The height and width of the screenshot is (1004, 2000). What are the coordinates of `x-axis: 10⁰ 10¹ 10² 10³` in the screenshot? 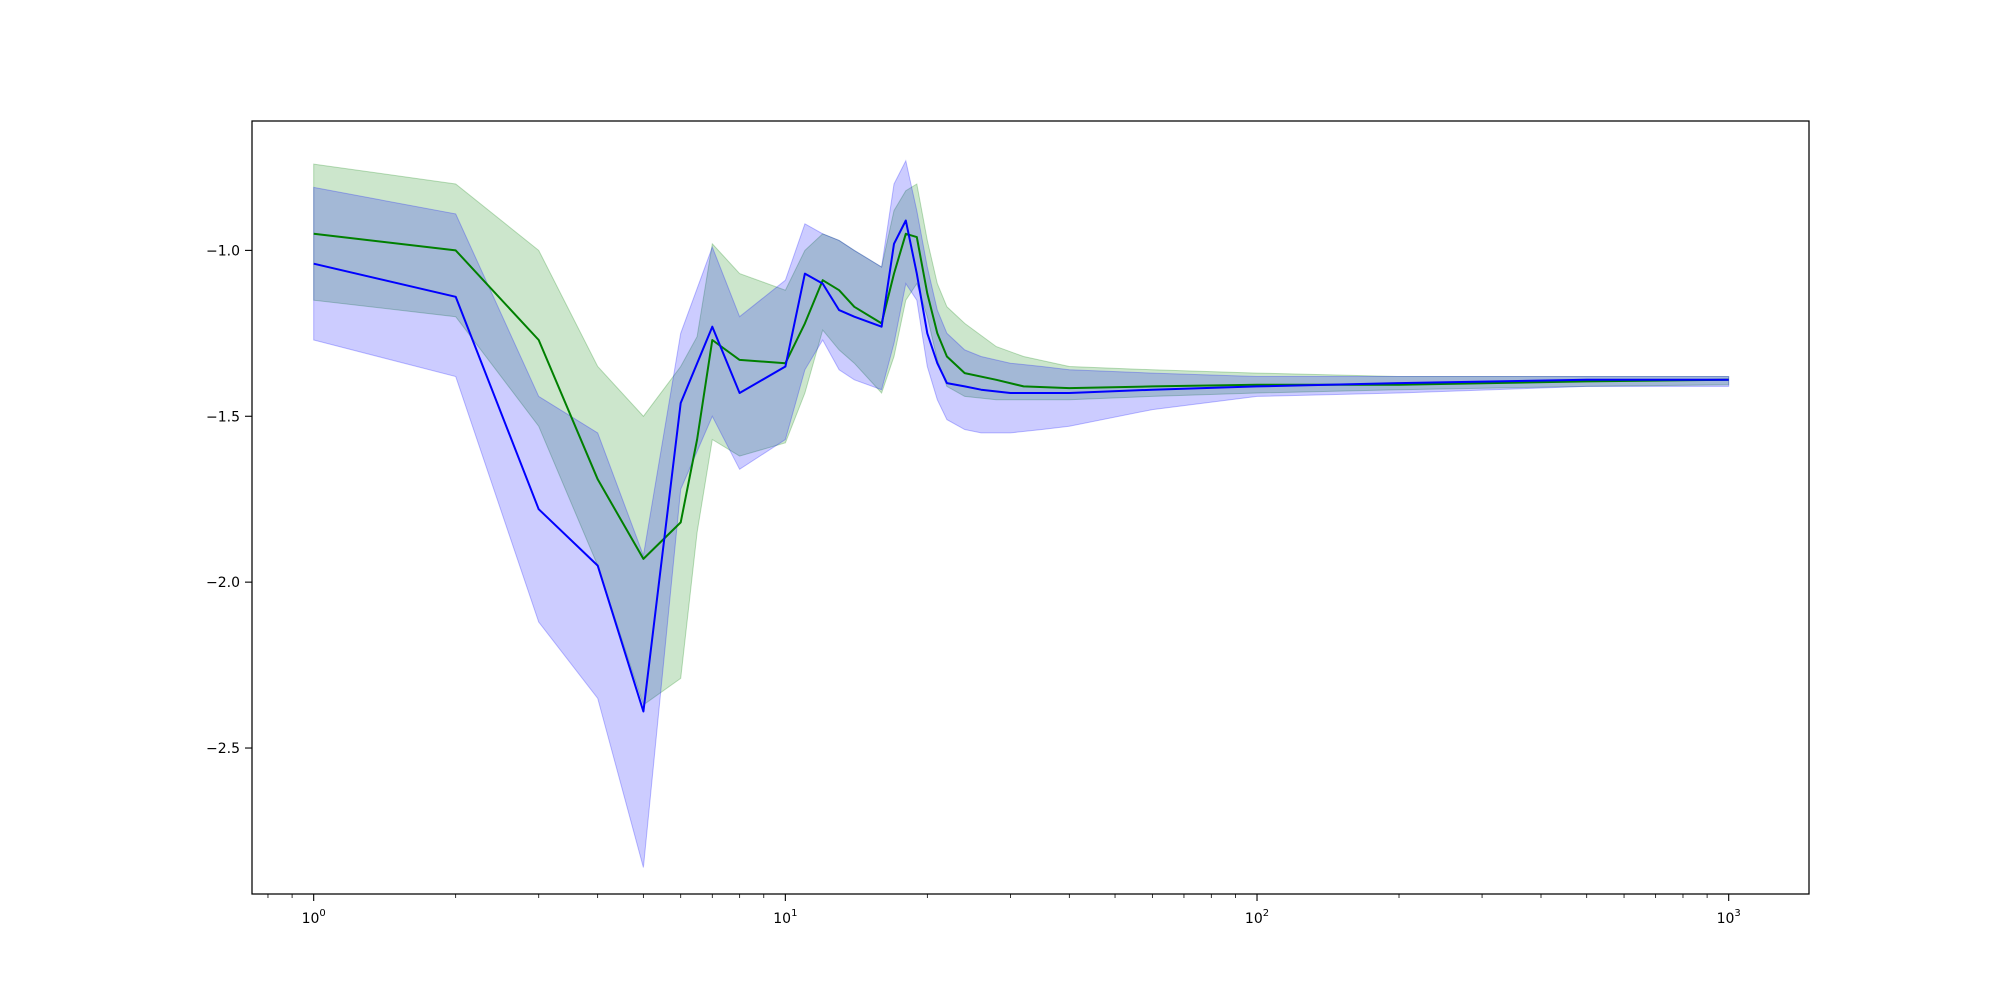 It's located at (1004, 910).